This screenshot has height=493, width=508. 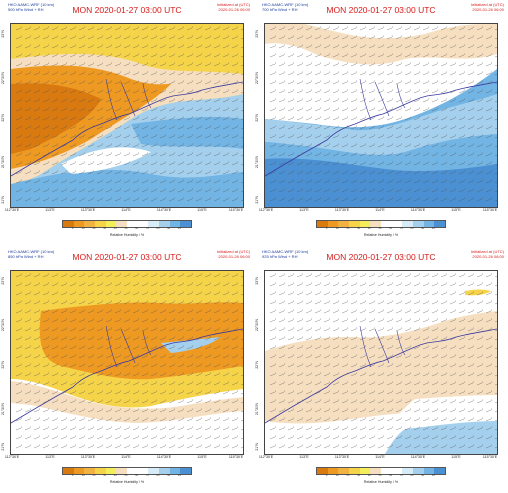 What do you see at coordinates (158, 228) in the screenshot?
I see `colorbar-tick: 80` at bounding box center [158, 228].